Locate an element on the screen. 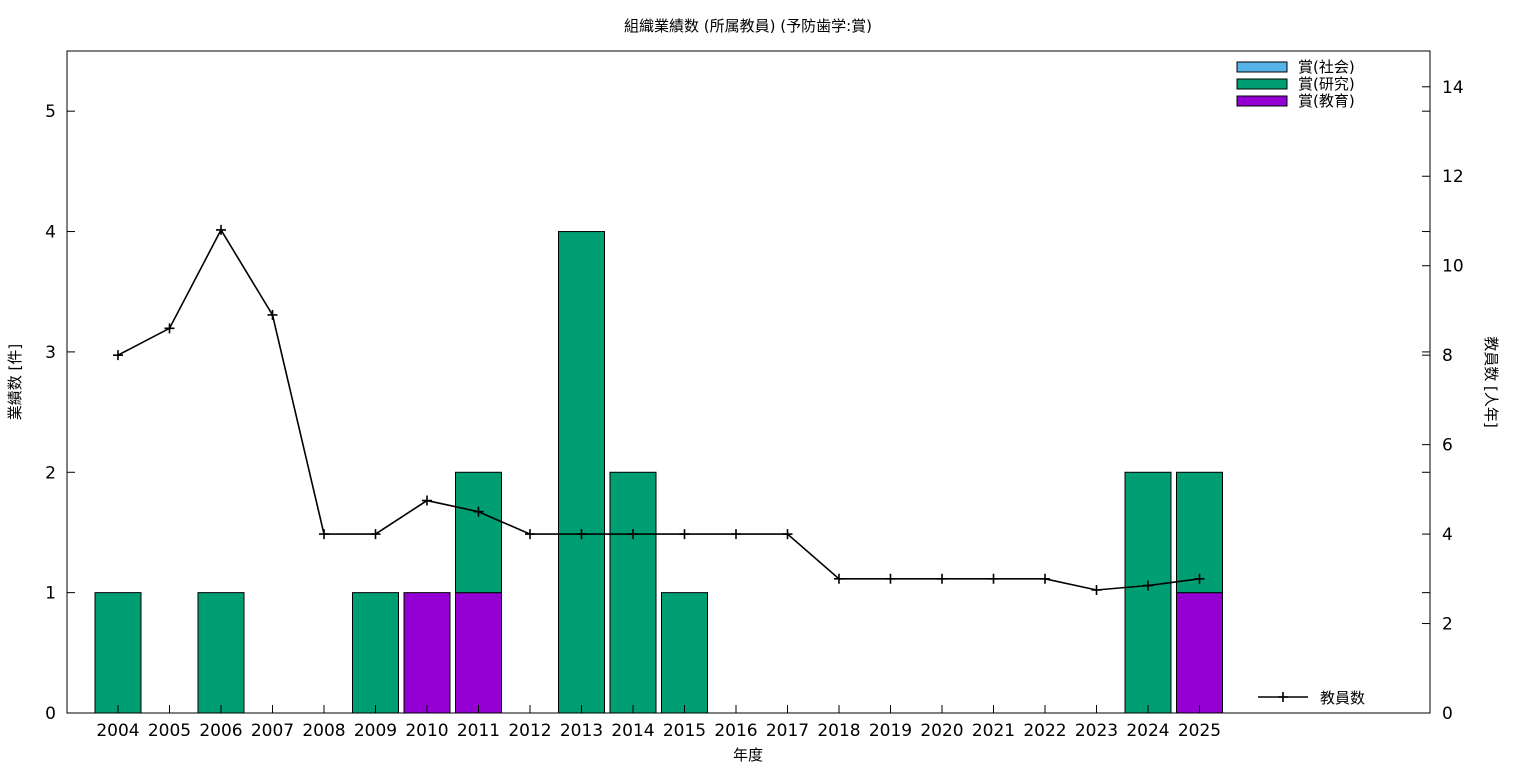 Image resolution: width=1536 pixels, height=768 pixels. x-tick-label: 2011 is located at coordinates (478, 731).